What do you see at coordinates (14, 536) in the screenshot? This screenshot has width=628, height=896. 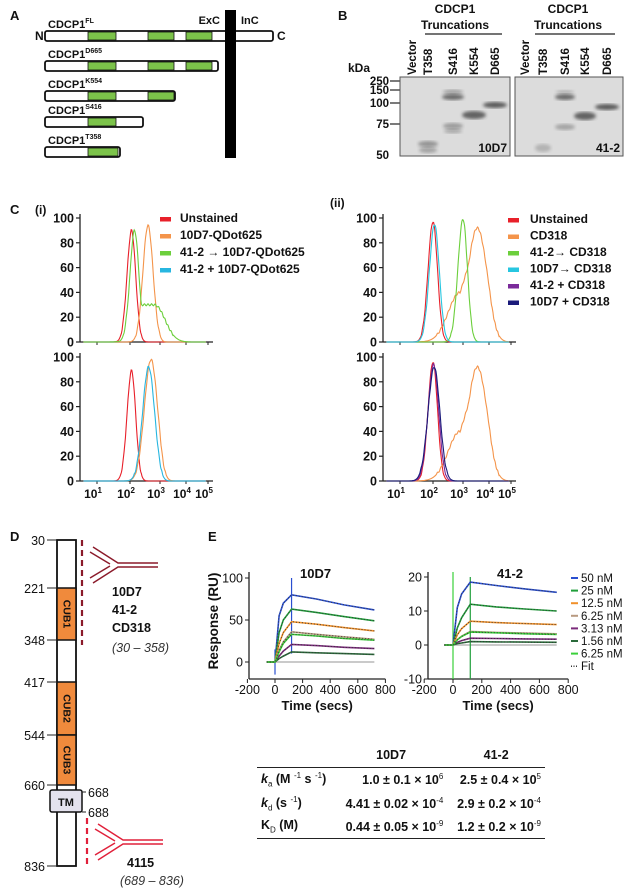 I see `panel-label-d: D` at bounding box center [14, 536].